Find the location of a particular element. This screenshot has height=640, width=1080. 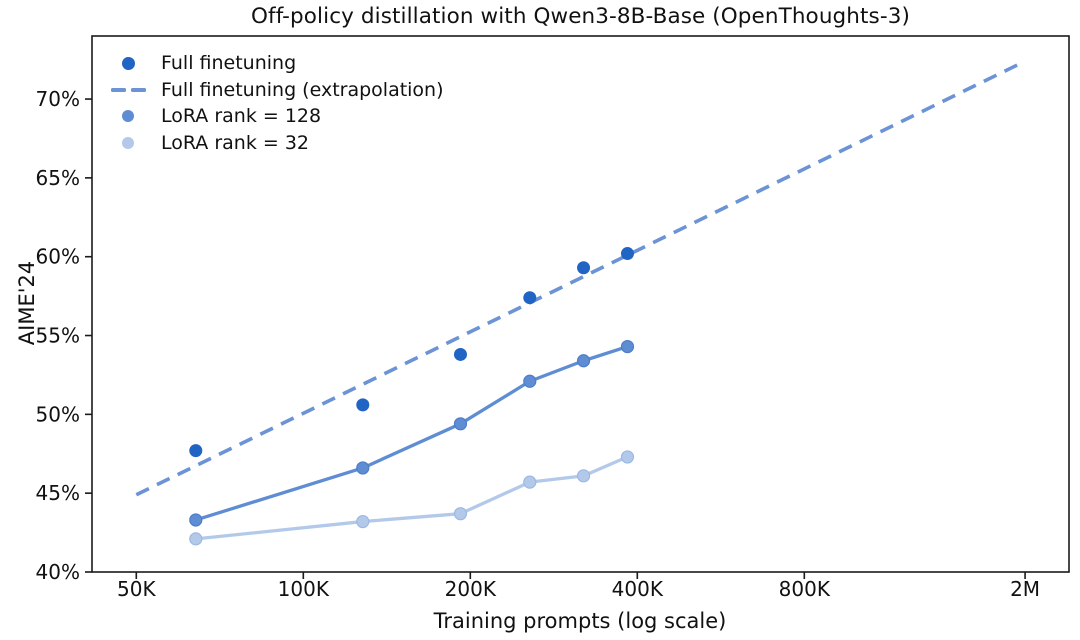

x-tick-label-2M: 2M is located at coordinates (1025, 589).